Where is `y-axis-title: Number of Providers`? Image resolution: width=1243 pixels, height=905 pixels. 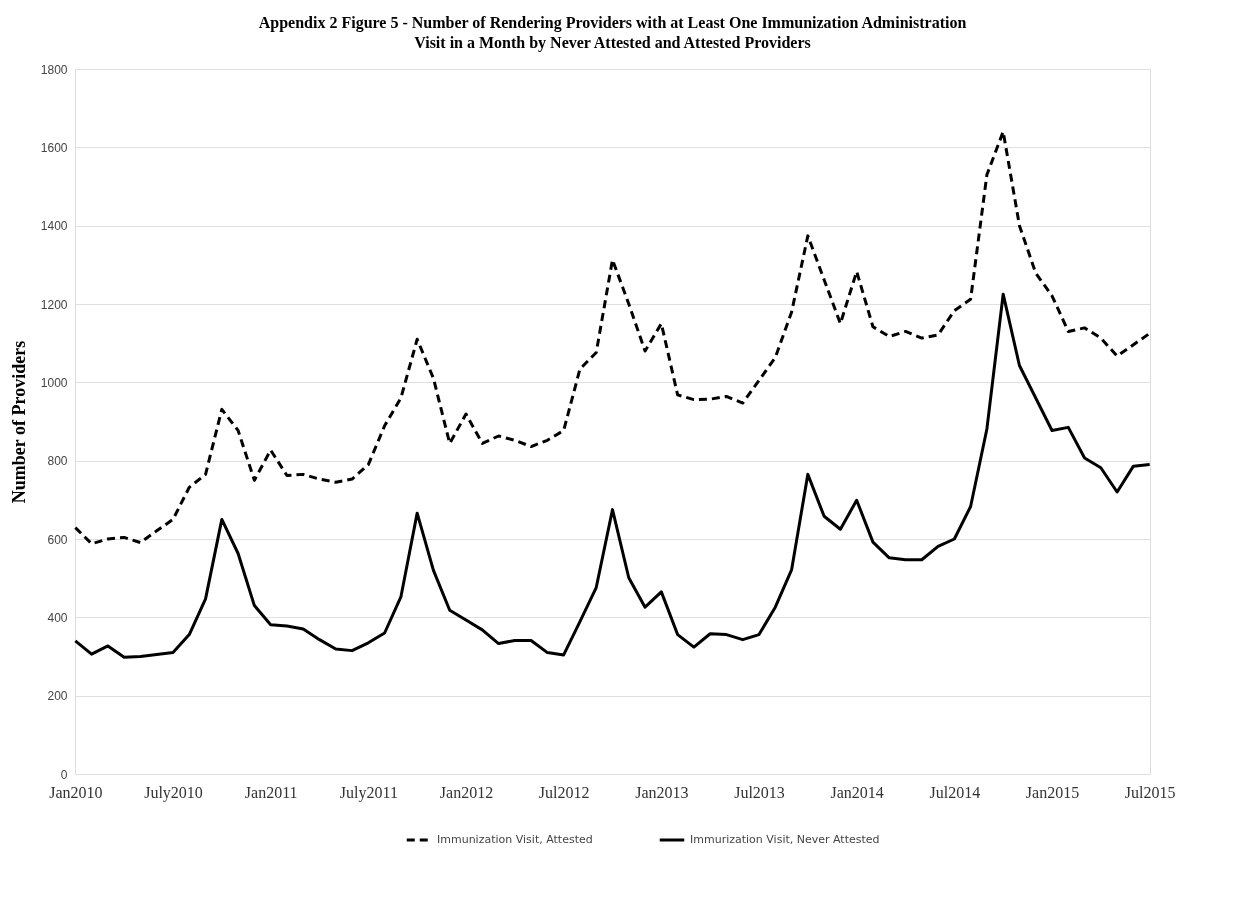
y-axis-title: Number of Providers is located at coordinates (18, 422).